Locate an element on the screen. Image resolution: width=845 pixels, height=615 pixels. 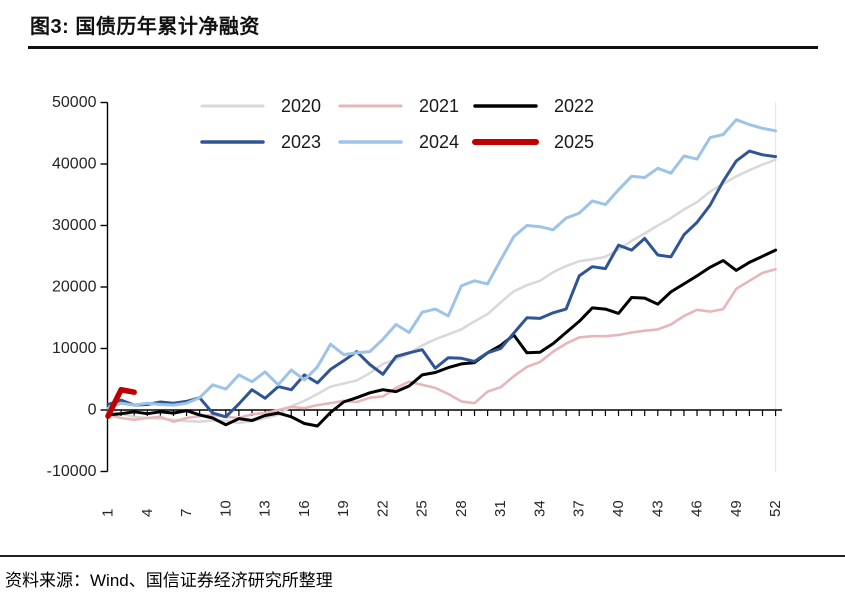
title-divider is located at coordinates (423, 47).